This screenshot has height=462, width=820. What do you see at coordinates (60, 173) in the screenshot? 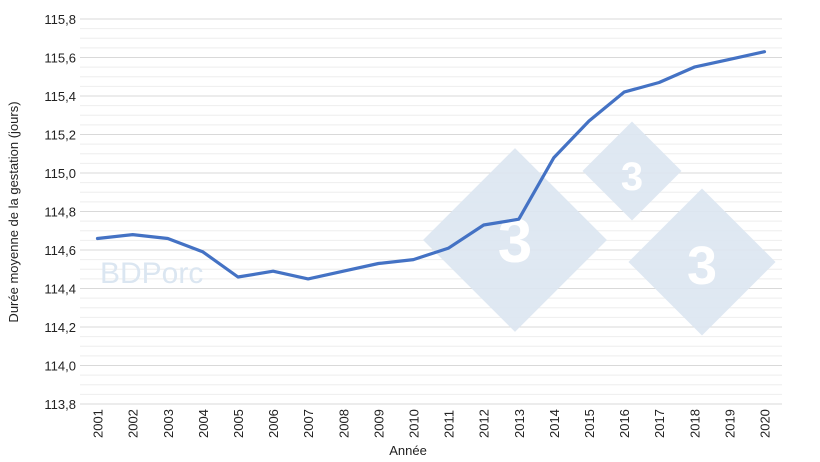
I see `y-tick-label: 115,0` at bounding box center [60, 173].